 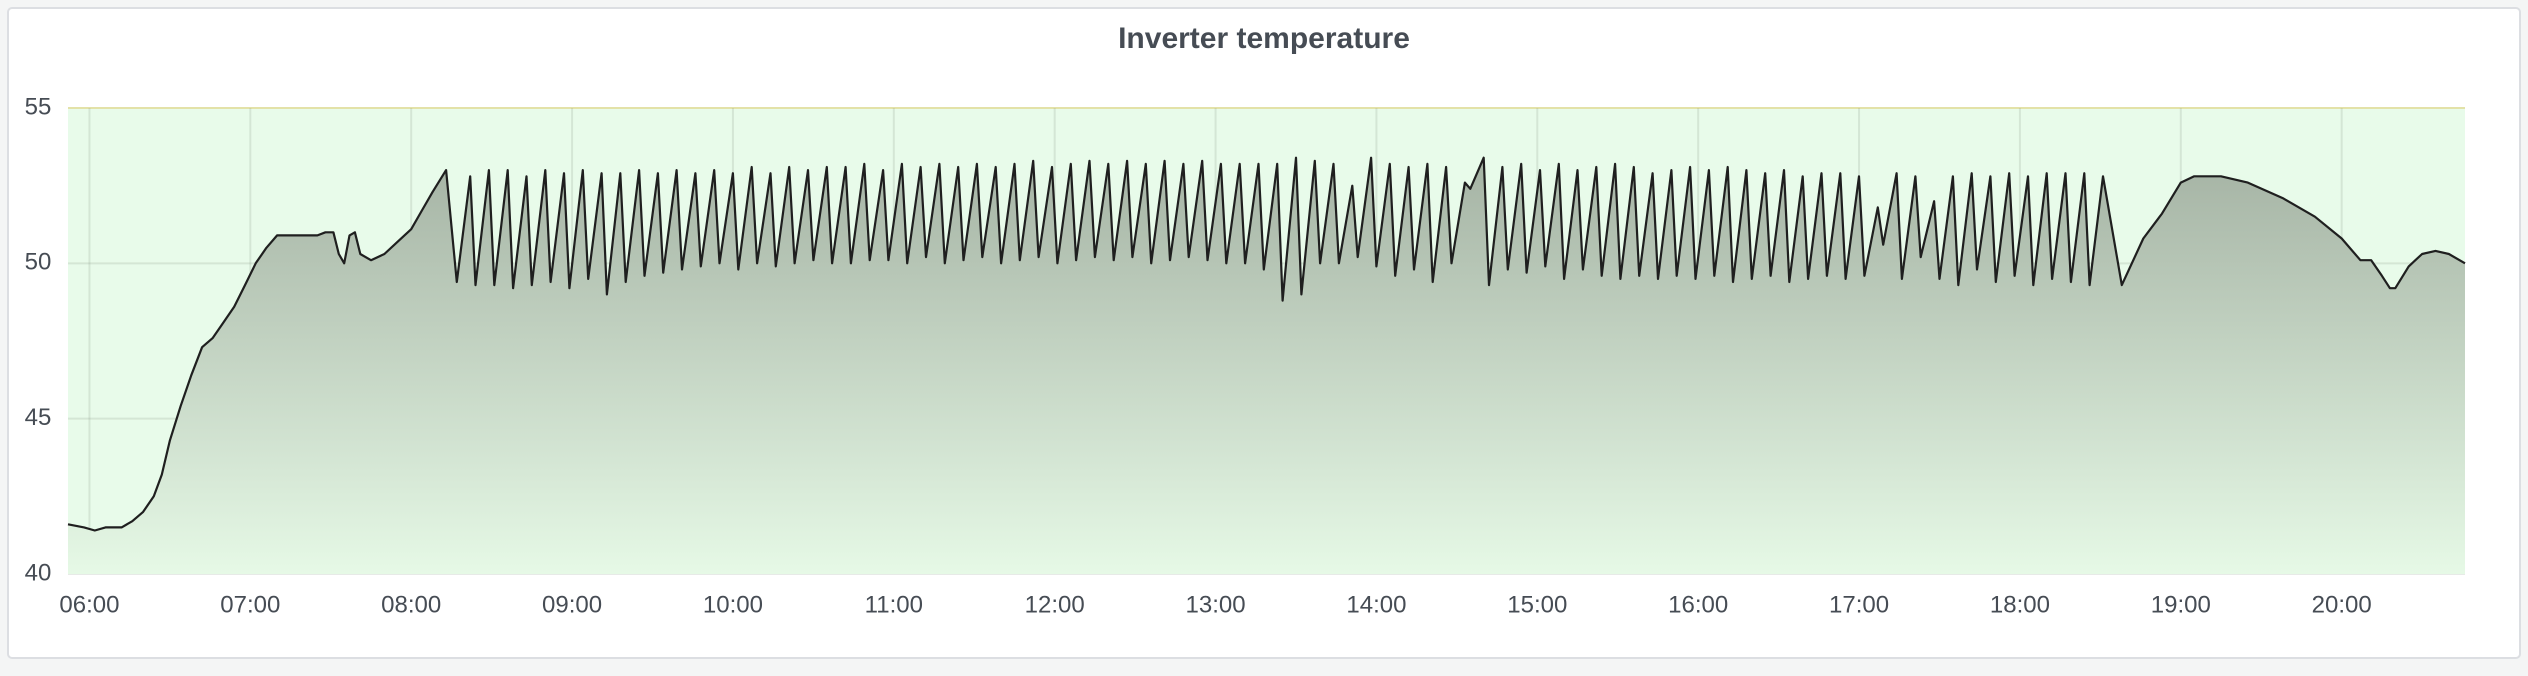 I want to click on chart-title: Inverter temperature, so click(x=1264, y=38).